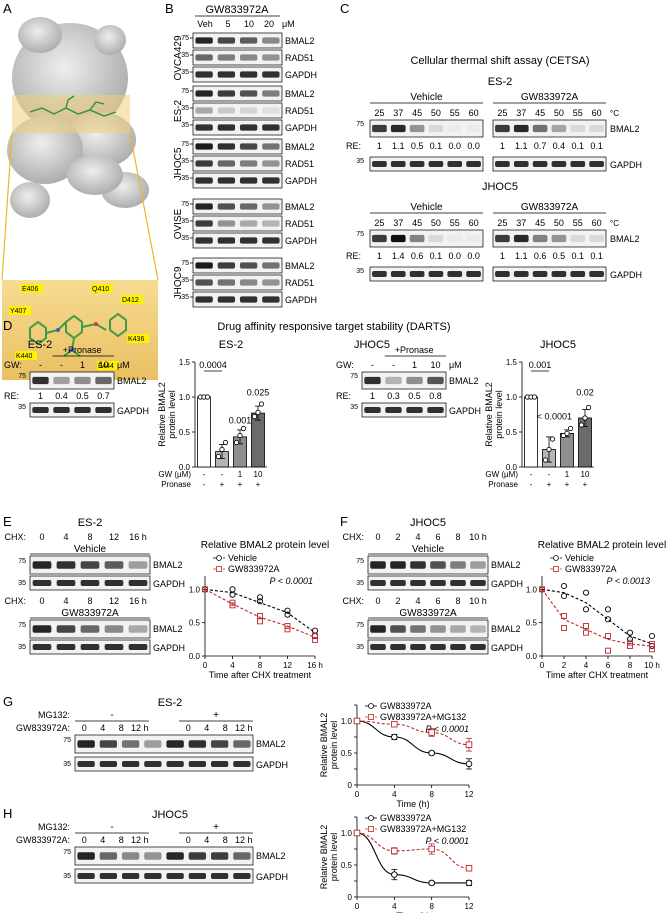  What do you see at coordinates (237, 40) in the screenshot?
I see `blot-bmal2` at bounding box center [237, 40].